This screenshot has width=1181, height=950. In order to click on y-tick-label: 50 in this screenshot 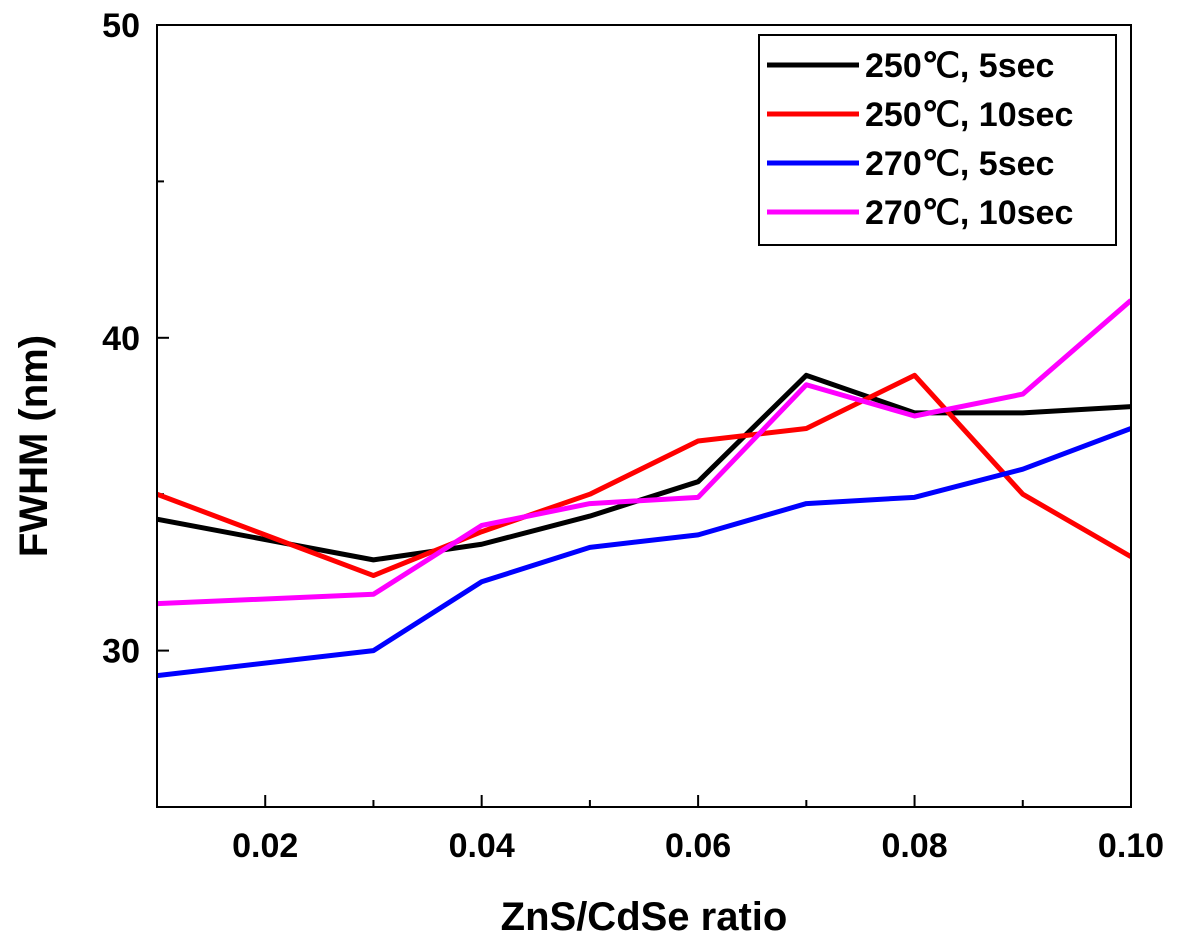, I will do `click(121, 26)`.